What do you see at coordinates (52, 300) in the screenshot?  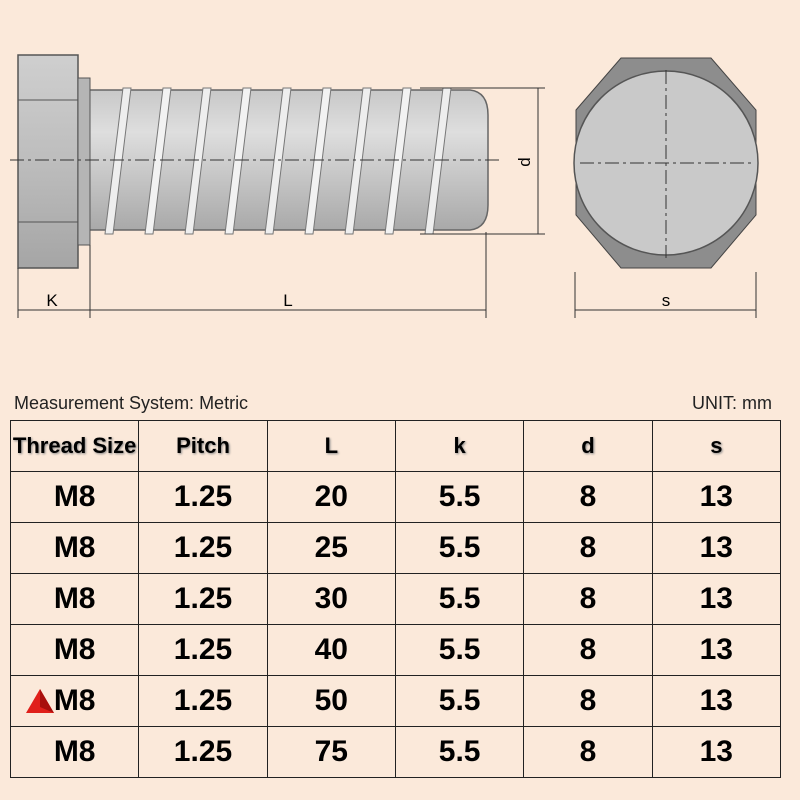 I see `label-k: K` at bounding box center [52, 300].